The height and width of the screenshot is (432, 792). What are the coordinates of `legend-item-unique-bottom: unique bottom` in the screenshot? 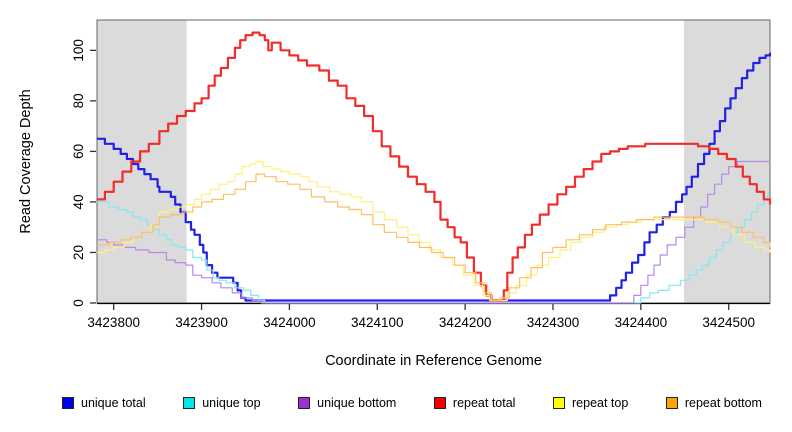 It's located at (347, 403).